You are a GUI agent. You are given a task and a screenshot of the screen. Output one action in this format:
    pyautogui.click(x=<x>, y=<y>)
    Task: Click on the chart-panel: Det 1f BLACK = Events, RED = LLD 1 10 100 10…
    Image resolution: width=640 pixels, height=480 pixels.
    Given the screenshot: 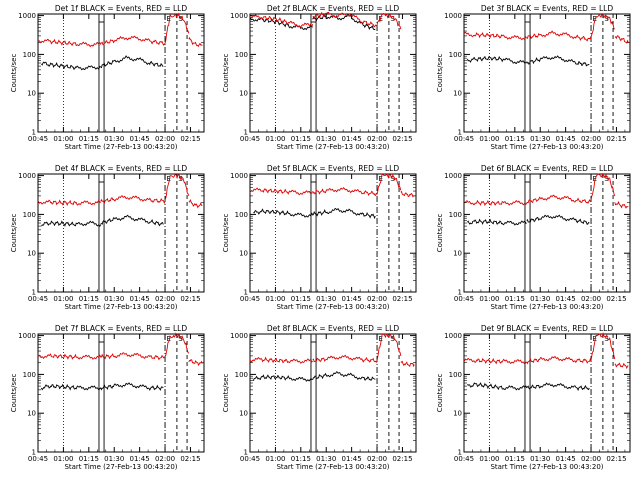 What is the action you would take?
    pyautogui.click(x=107, y=77)
    